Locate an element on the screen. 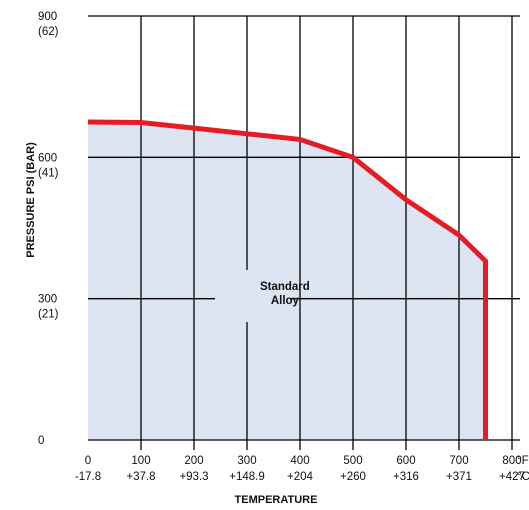  y-axis-title: PRESSURE PSI (BAR) is located at coordinates (31, 200).